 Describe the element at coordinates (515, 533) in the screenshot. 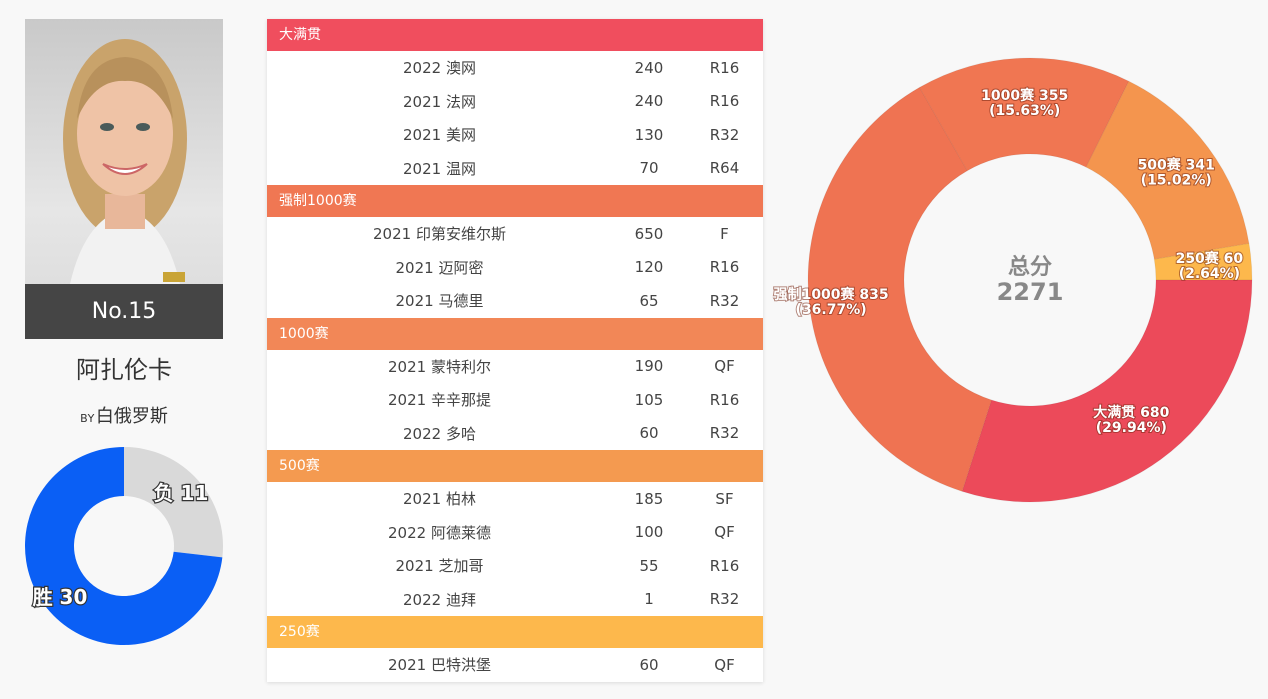

I see `table-row: 2022 阿德莱德 100 QF` at that location.